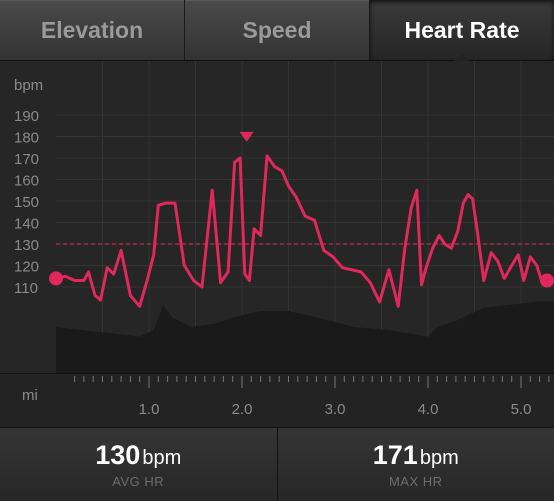 The image size is (554, 501). What do you see at coordinates (242, 409) in the screenshot?
I see `x-tick-label: 2.0` at bounding box center [242, 409].